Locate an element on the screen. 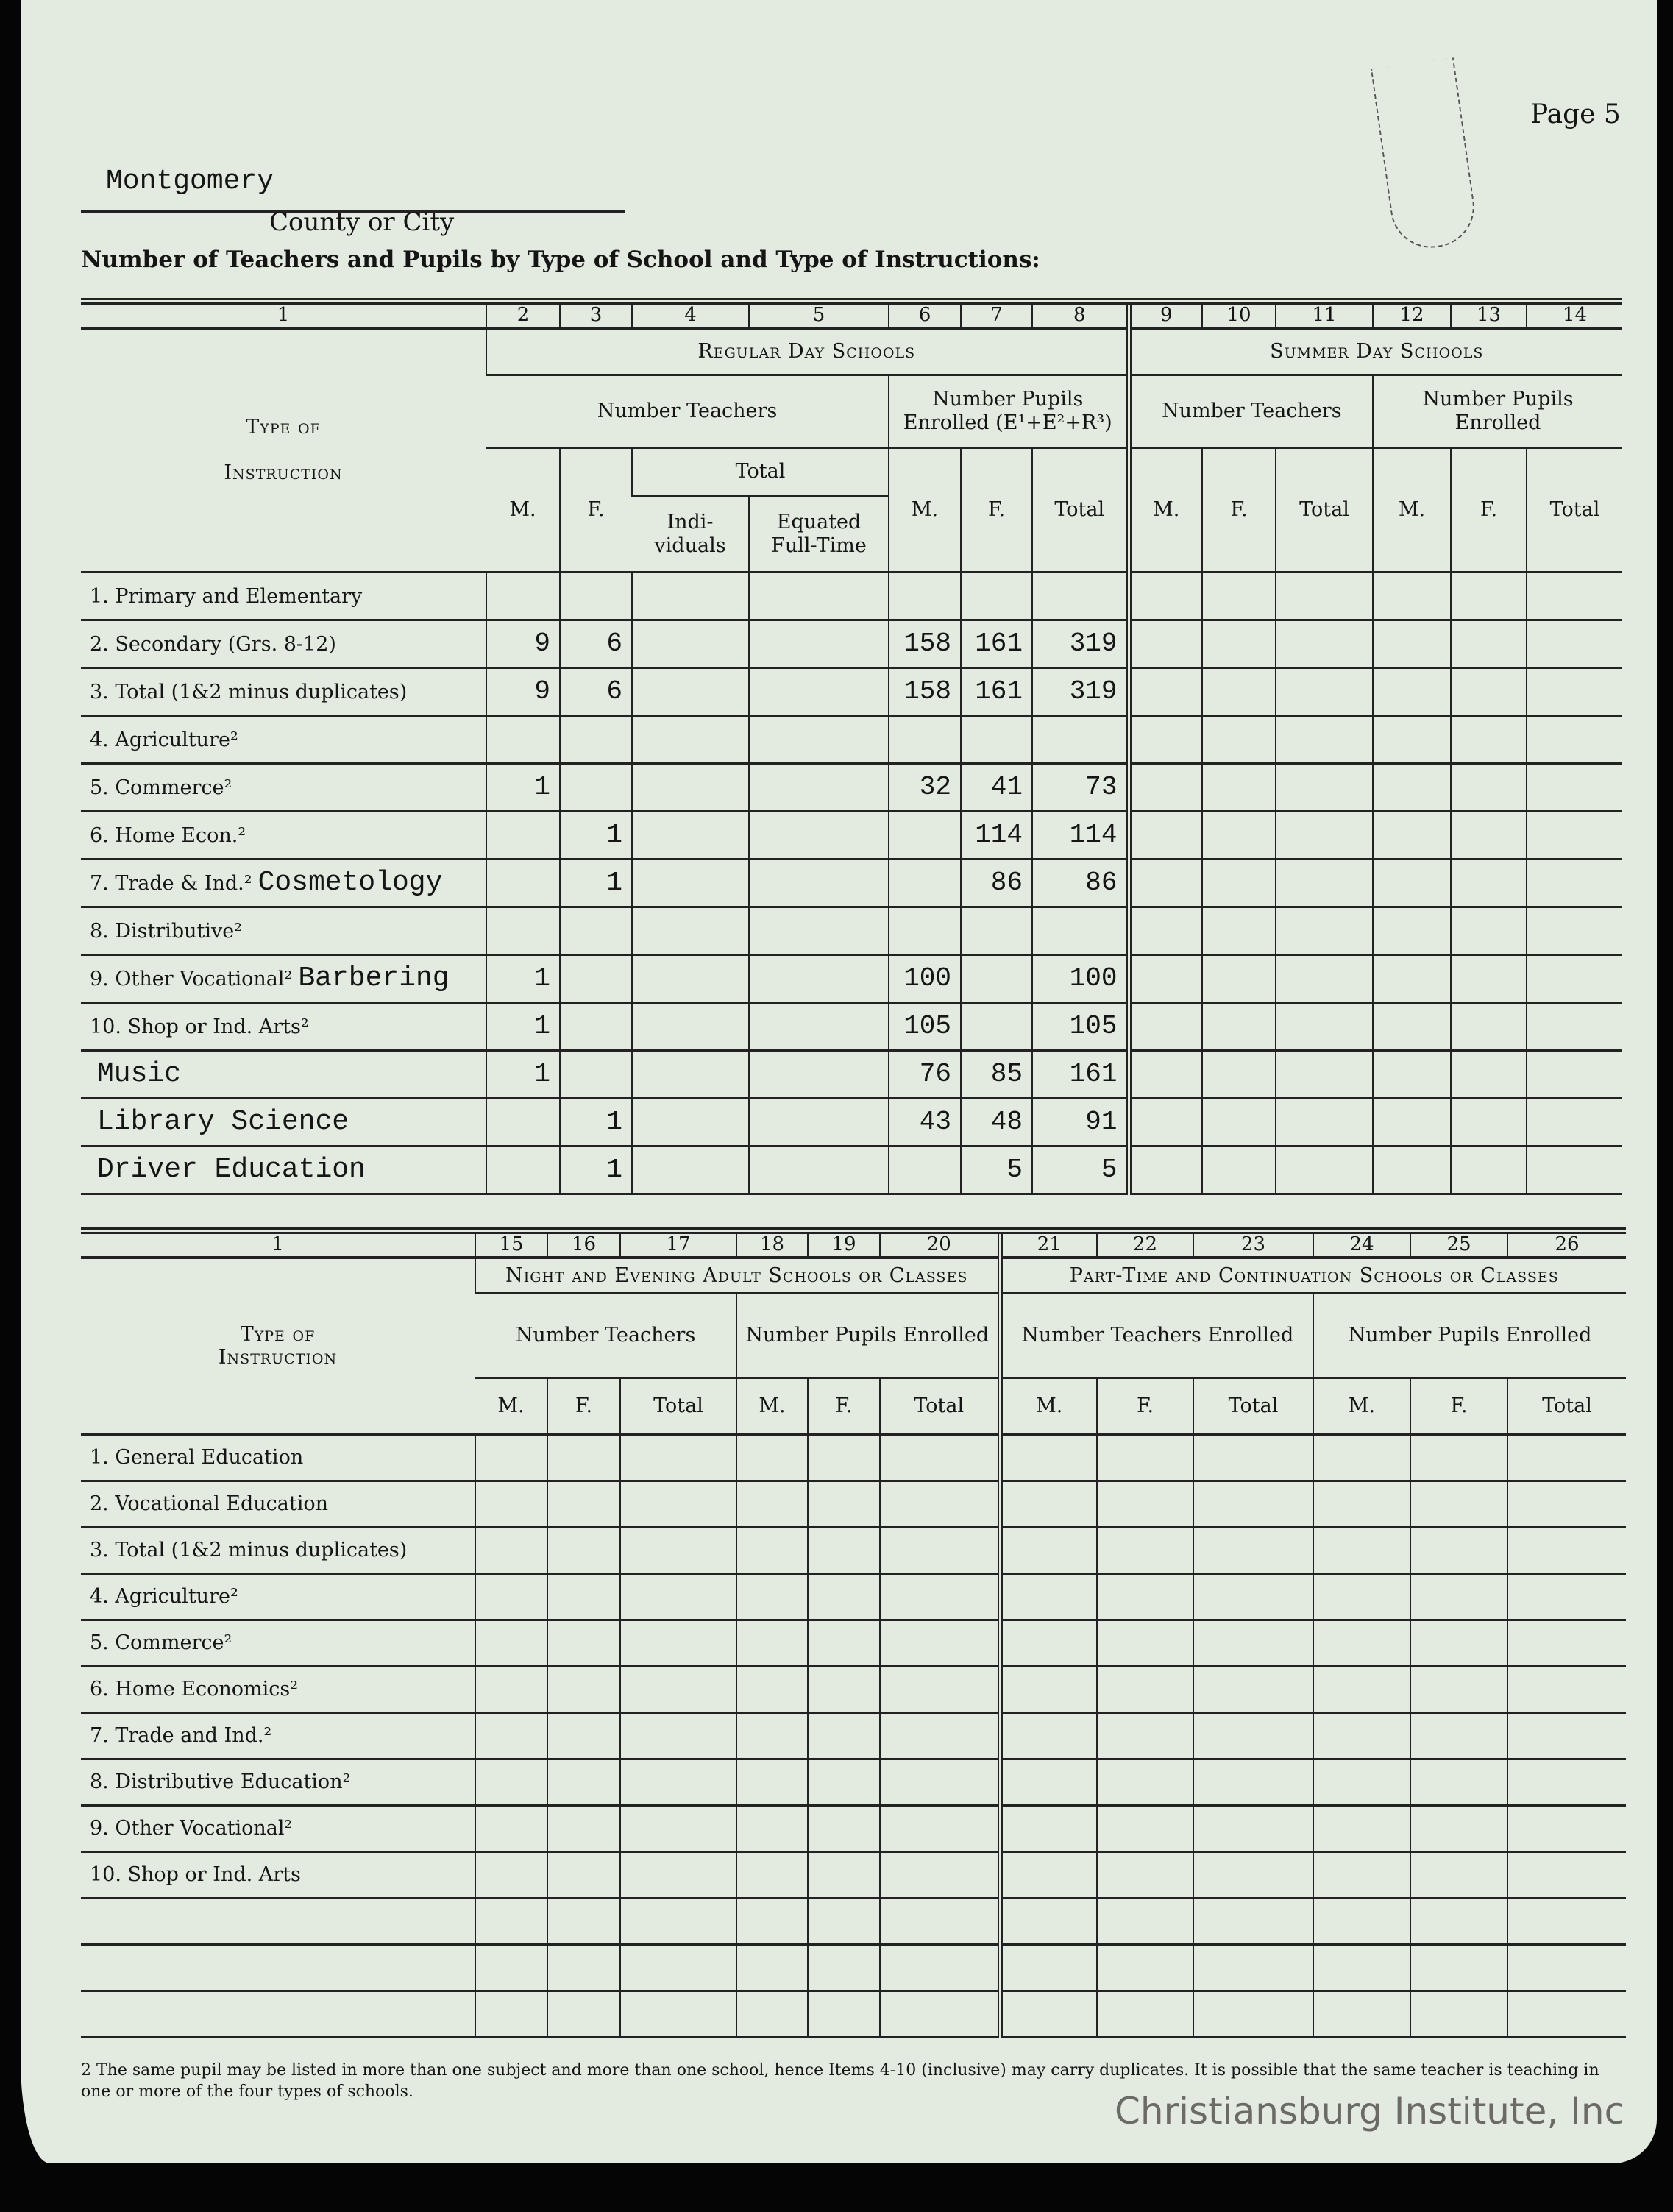 This screenshot has height=2212, width=1673. cell-col-8: 319 is located at coordinates (1080, 692).